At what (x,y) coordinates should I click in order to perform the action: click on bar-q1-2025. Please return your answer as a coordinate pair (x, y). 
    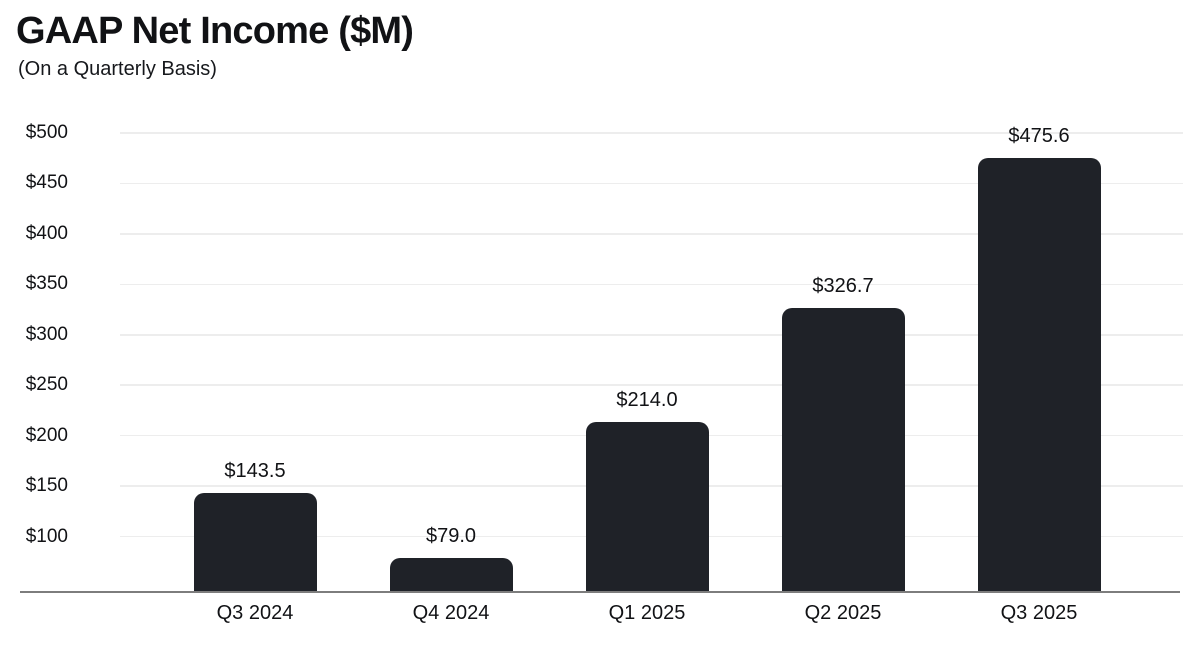
    Looking at the image, I should click on (647, 506).